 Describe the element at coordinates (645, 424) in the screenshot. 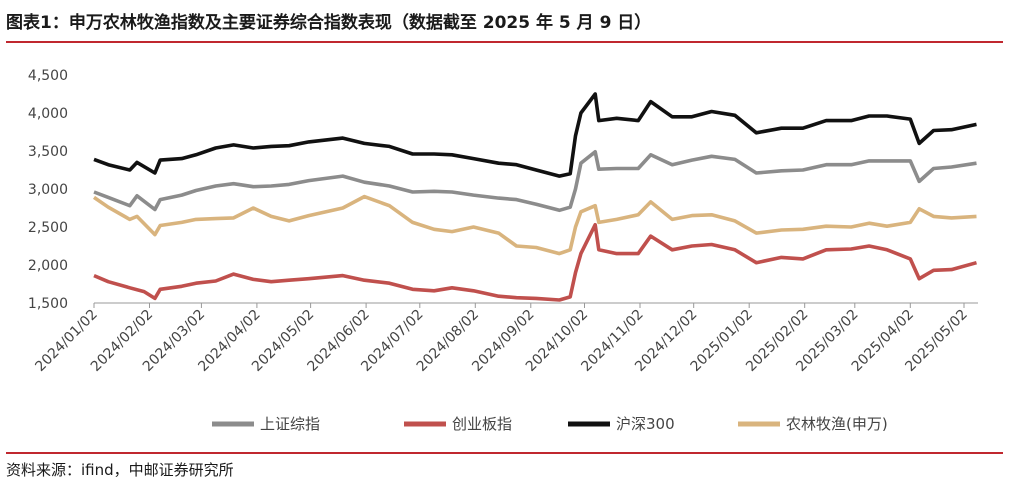

I see `legend-label: 沪深300` at that location.